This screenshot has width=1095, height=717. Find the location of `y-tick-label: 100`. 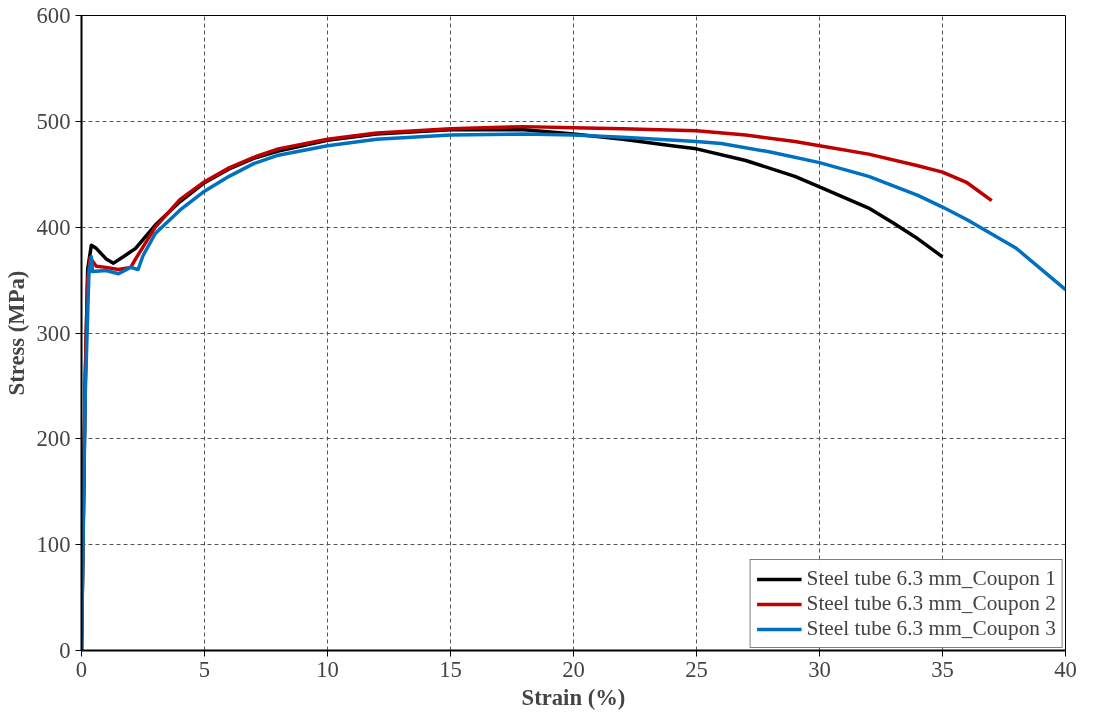

y-tick-label: 100 is located at coordinates (53, 545).